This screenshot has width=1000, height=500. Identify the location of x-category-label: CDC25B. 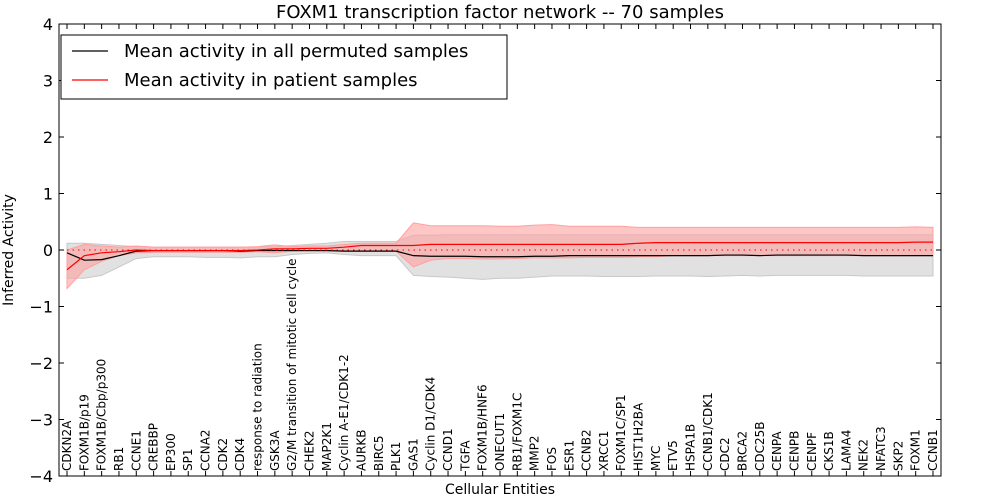
(760, 447).